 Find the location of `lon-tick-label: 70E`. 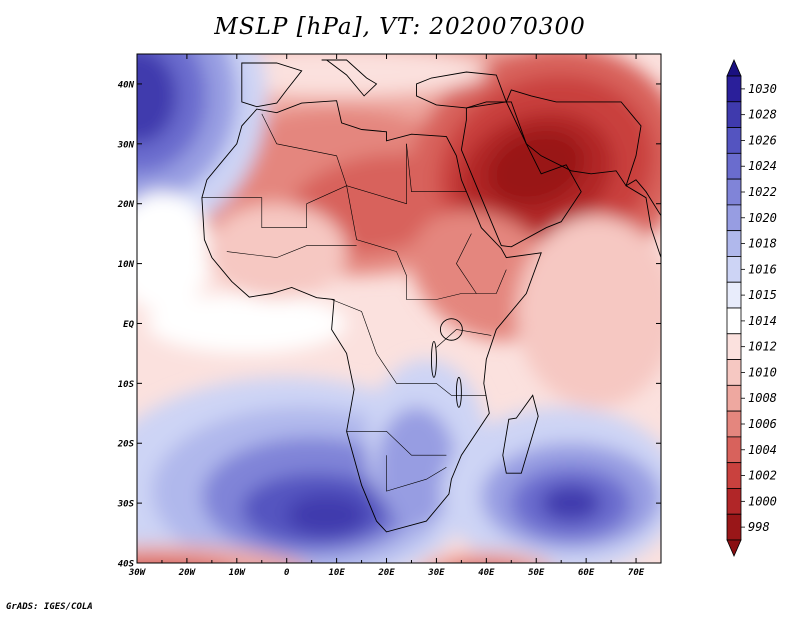

lon-tick-label: 70E is located at coordinates (636, 573).